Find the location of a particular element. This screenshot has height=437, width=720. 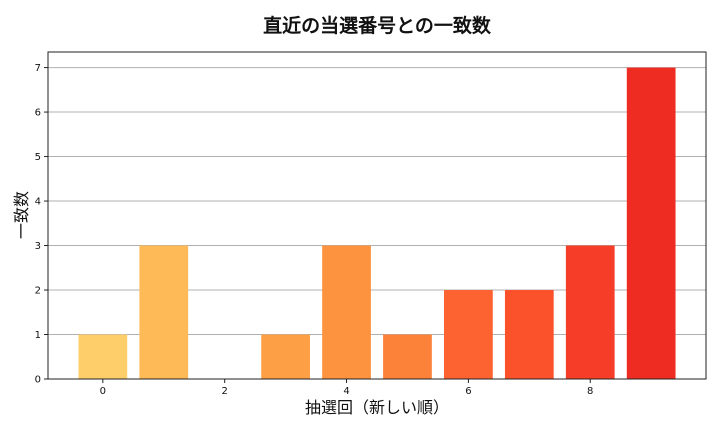

y-tick-label-1: 1 is located at coordinates (38, 335).